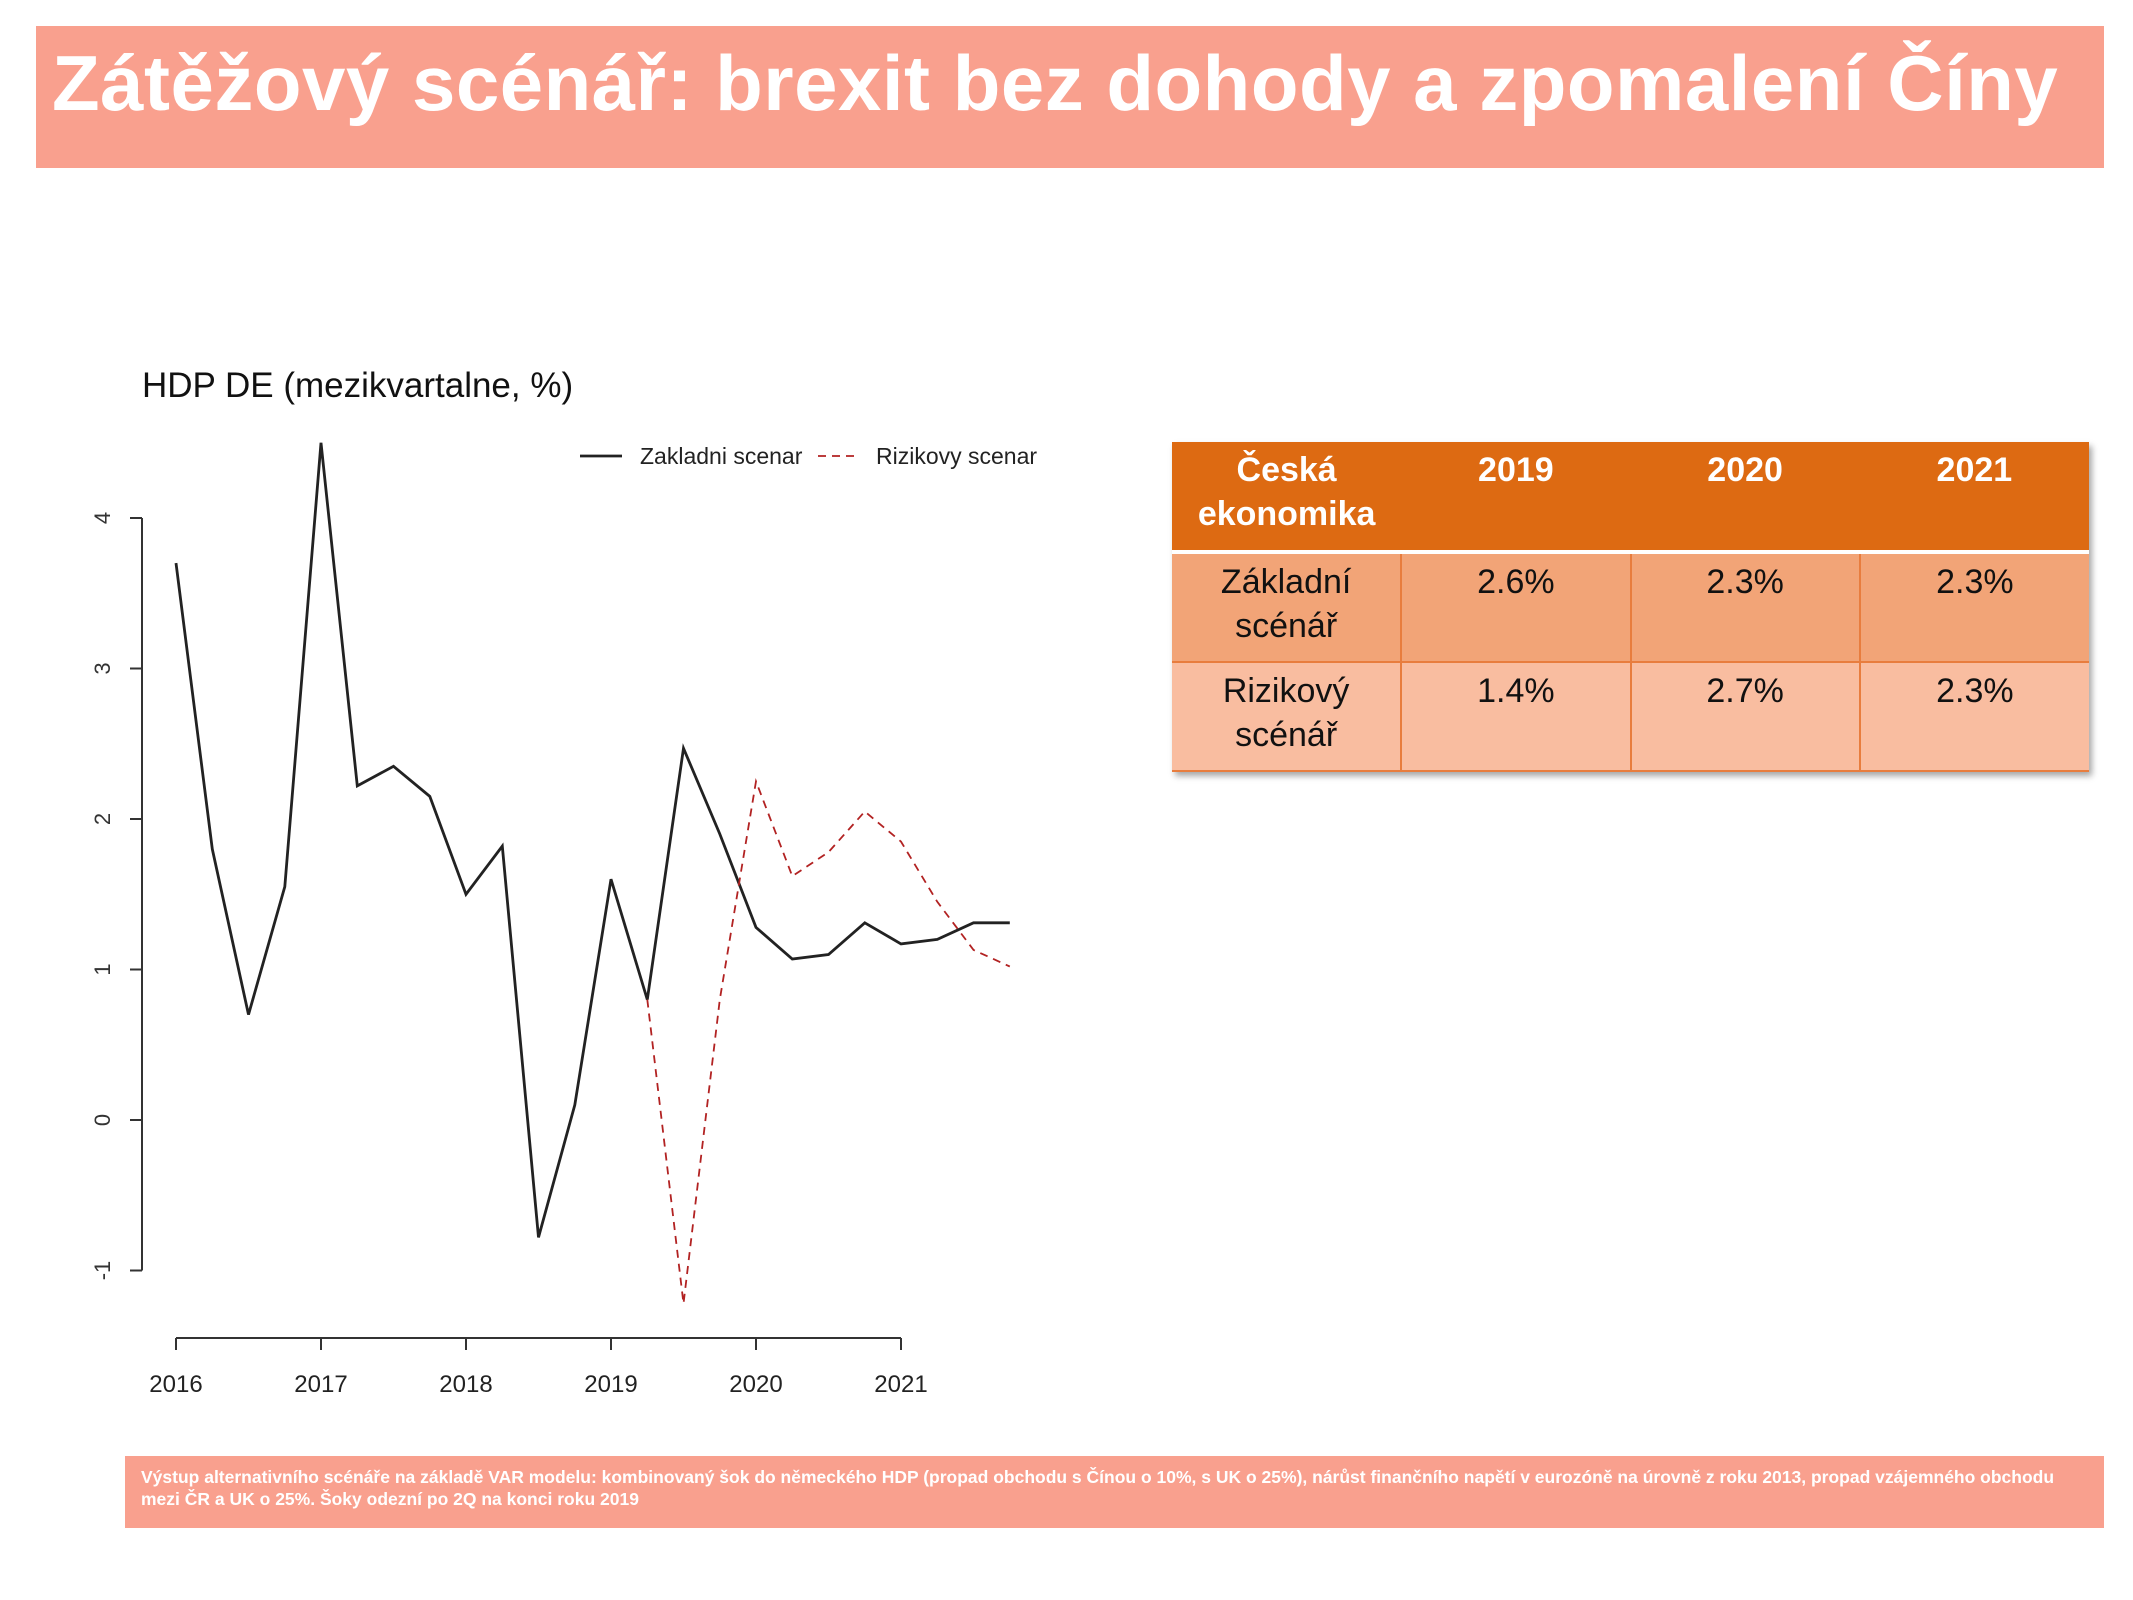 This screenshot has height=1600, width=2133. Describe the element at coordinates (1287, 498) in the screenshot. I see `table-header-cell: Česká ekonomika` at that location.